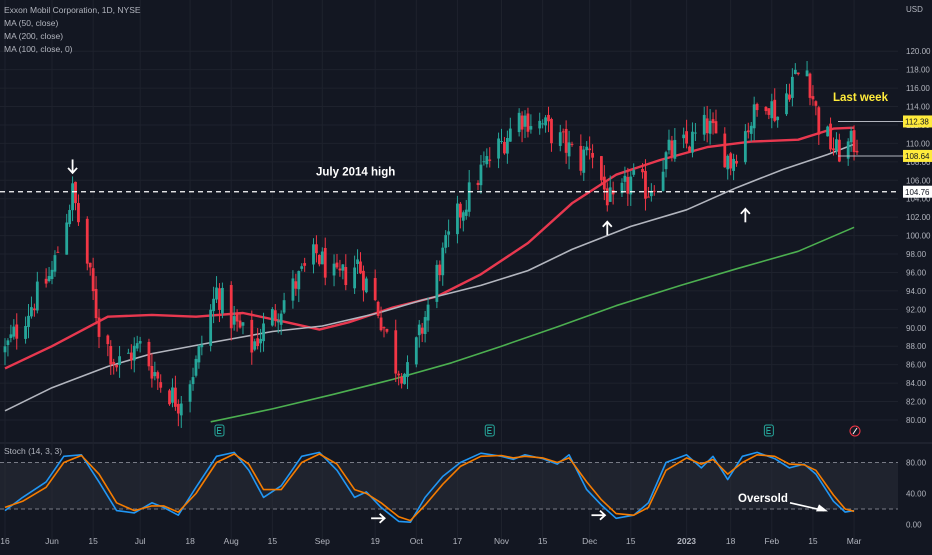  I want to click on x-tick-label: Nov, so click(502, 541).